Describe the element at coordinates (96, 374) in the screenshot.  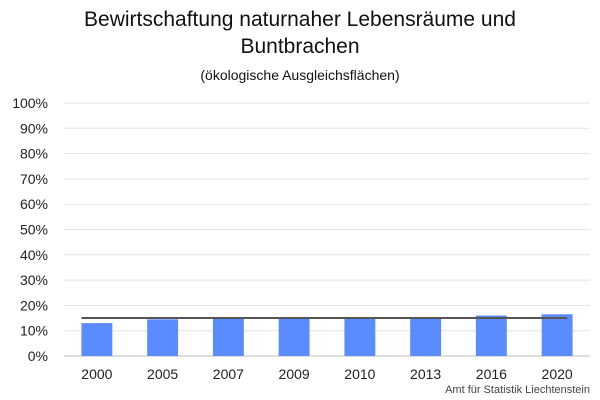
I see `x-tick-label: 2000` at that location.